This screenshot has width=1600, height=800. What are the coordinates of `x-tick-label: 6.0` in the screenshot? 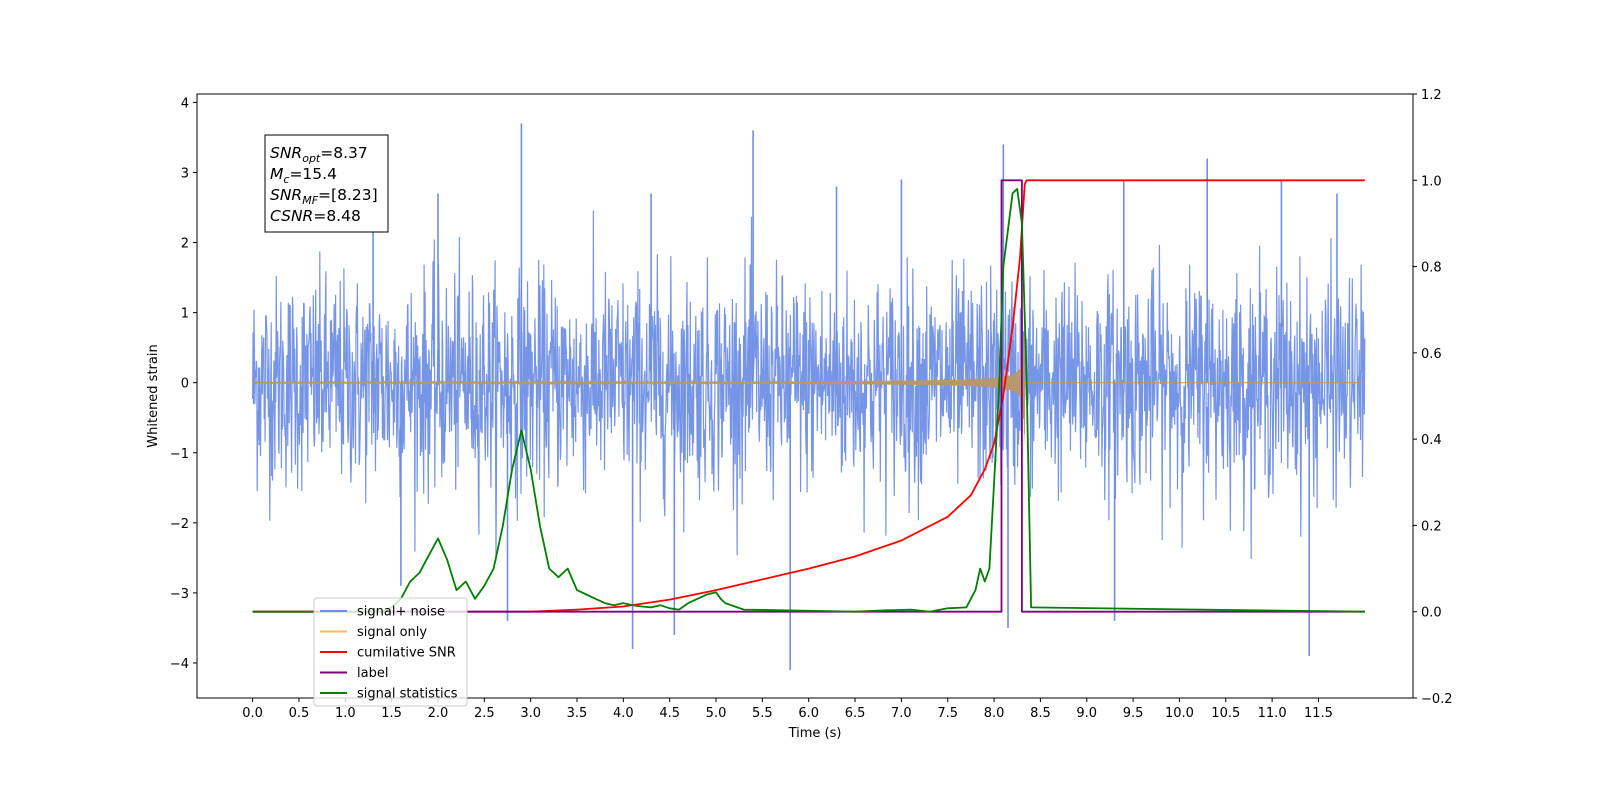 It's located at (808, 713).